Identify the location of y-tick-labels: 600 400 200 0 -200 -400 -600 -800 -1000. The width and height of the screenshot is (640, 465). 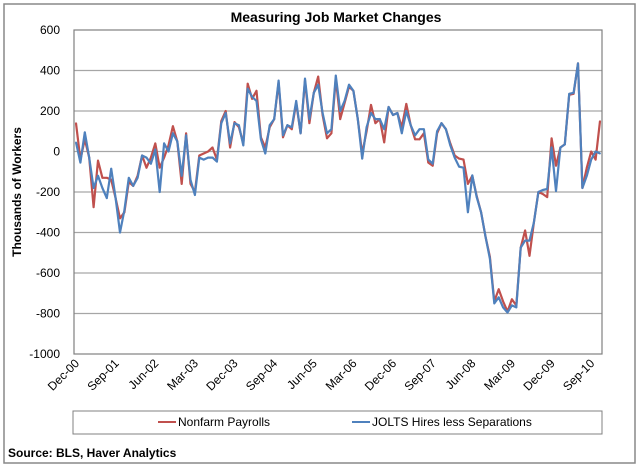
(44, 192).